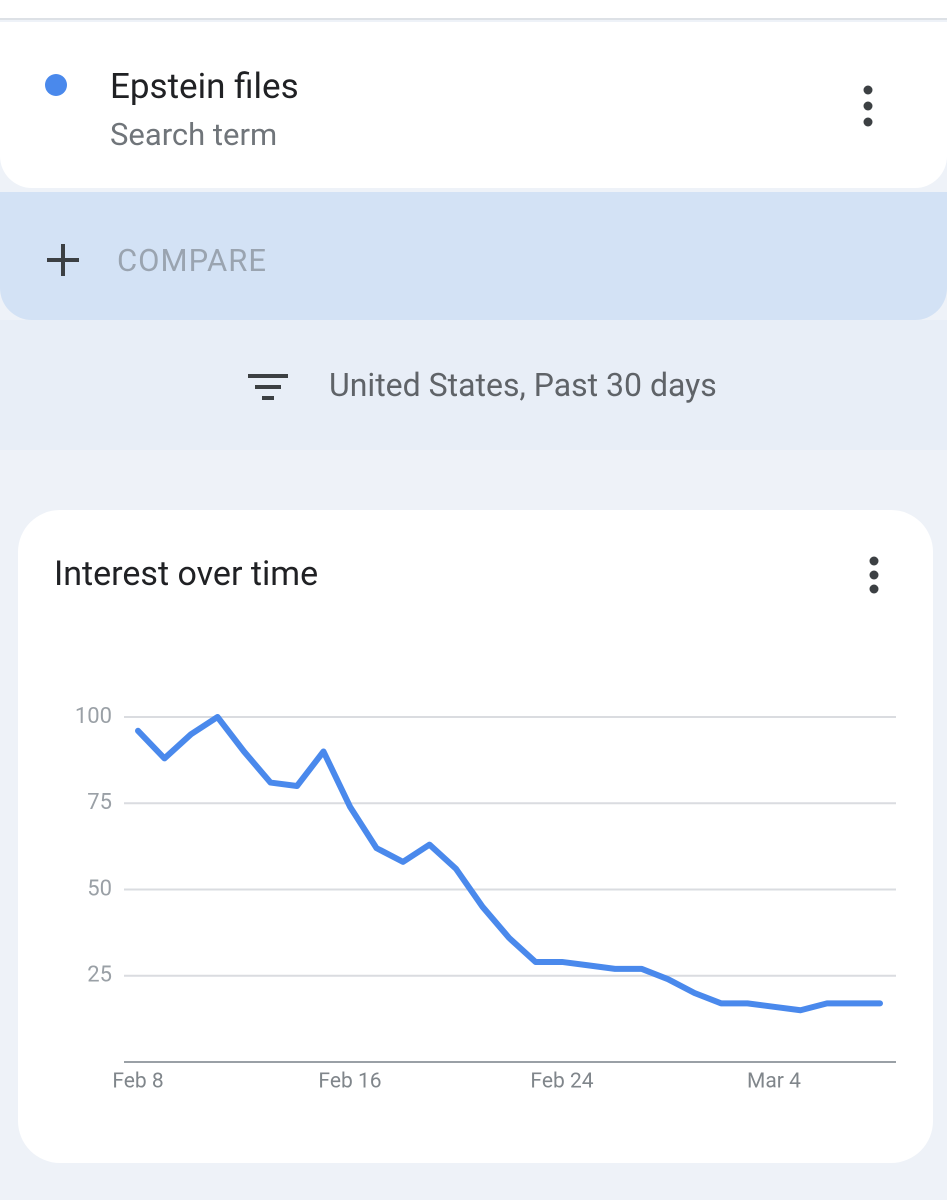  What do you see at coordinates (99, 802) in the screenshot?
I see `y-tick-label: 75` at bounding box center [99, 802].